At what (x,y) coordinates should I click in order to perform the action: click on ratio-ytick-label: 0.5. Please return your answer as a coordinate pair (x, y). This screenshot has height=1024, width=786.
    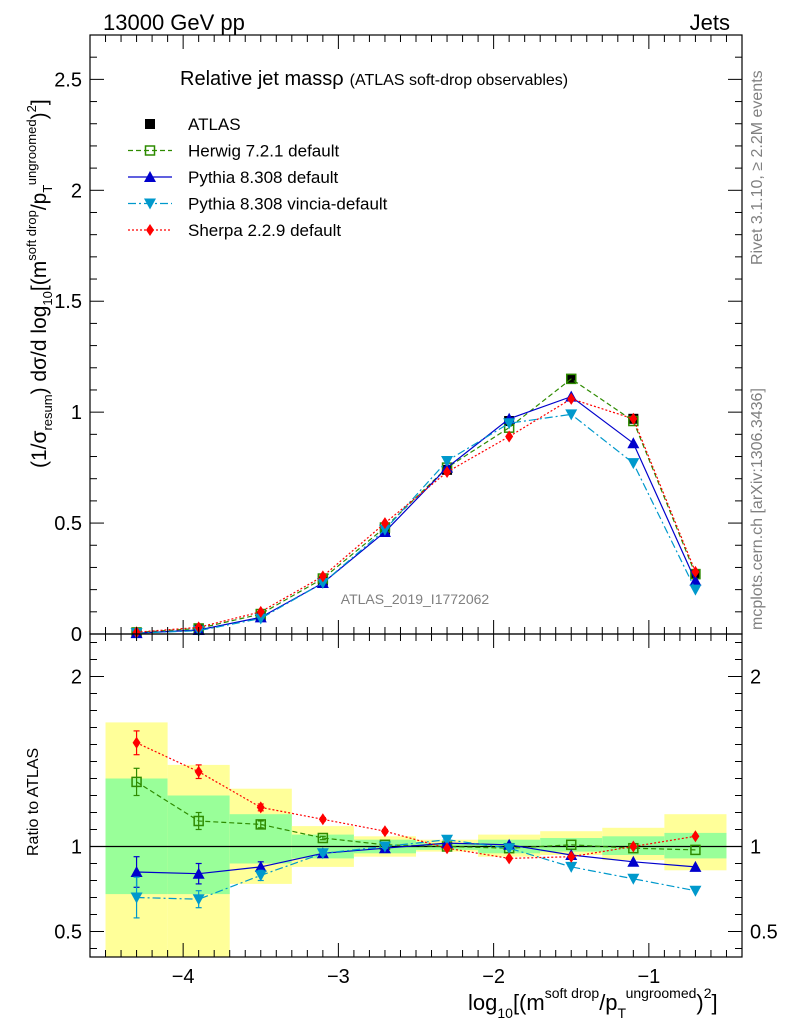
    Looking at the image, I should click on (68, 933).